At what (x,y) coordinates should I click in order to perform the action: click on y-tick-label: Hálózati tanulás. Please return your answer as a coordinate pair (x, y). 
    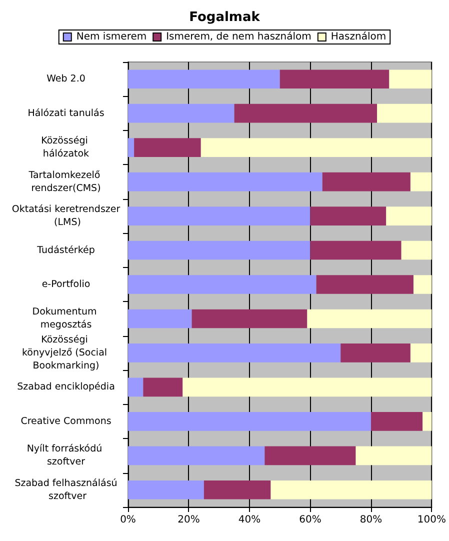
    Looking at the image, I should click on (66, 113).